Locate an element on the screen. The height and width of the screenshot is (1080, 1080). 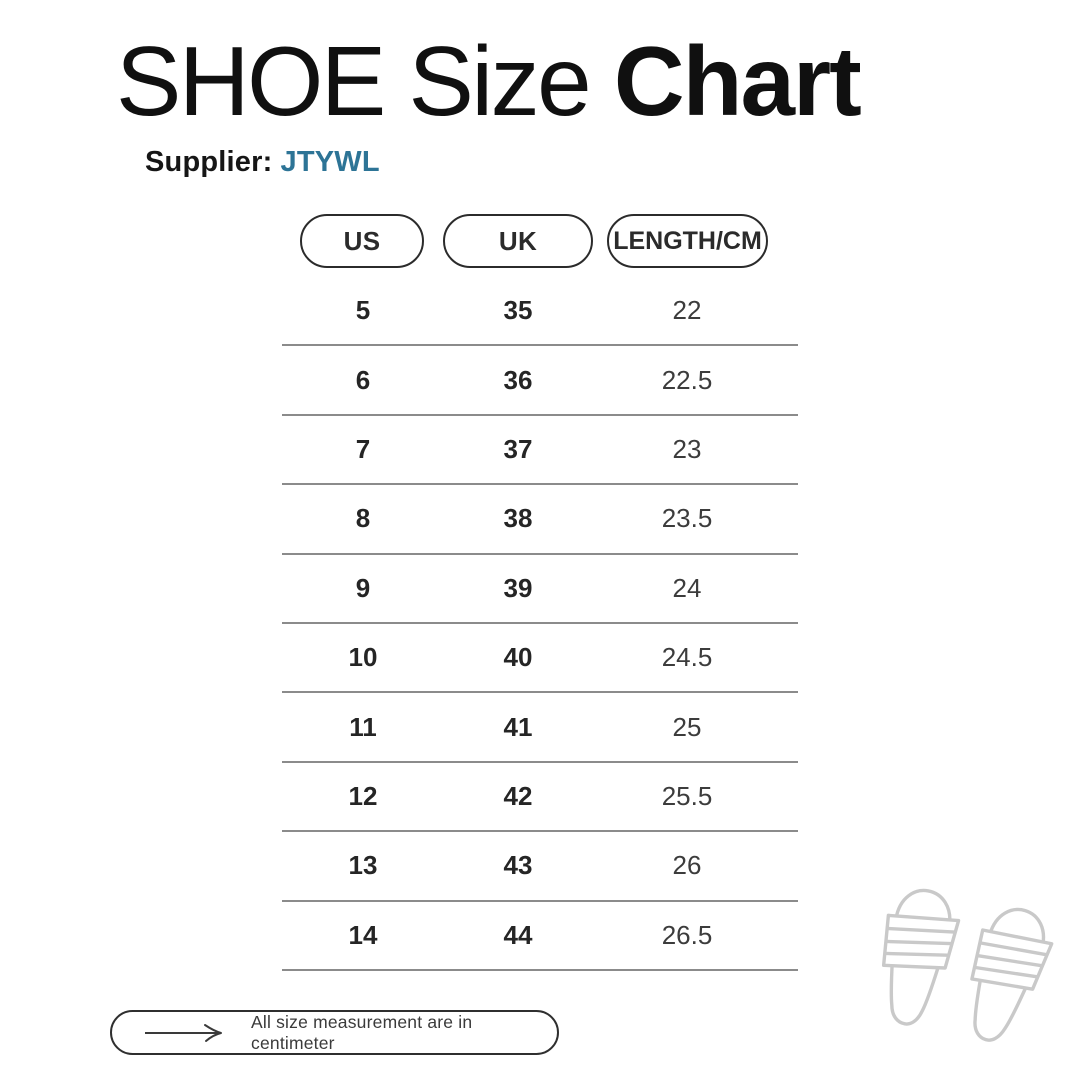
supplier-line: Supplier: JTYWL is located at coordinates (262, 162).